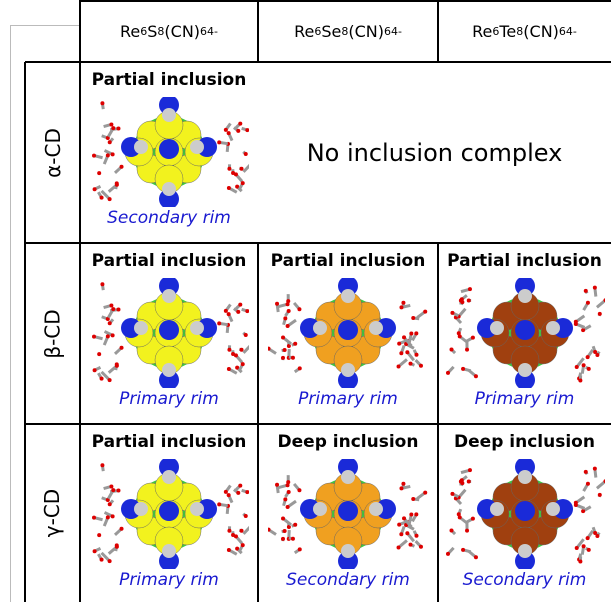  Describe the element at coordinates (541, 31) in the screenshot. I see `formula-part: (CN)` at that location.